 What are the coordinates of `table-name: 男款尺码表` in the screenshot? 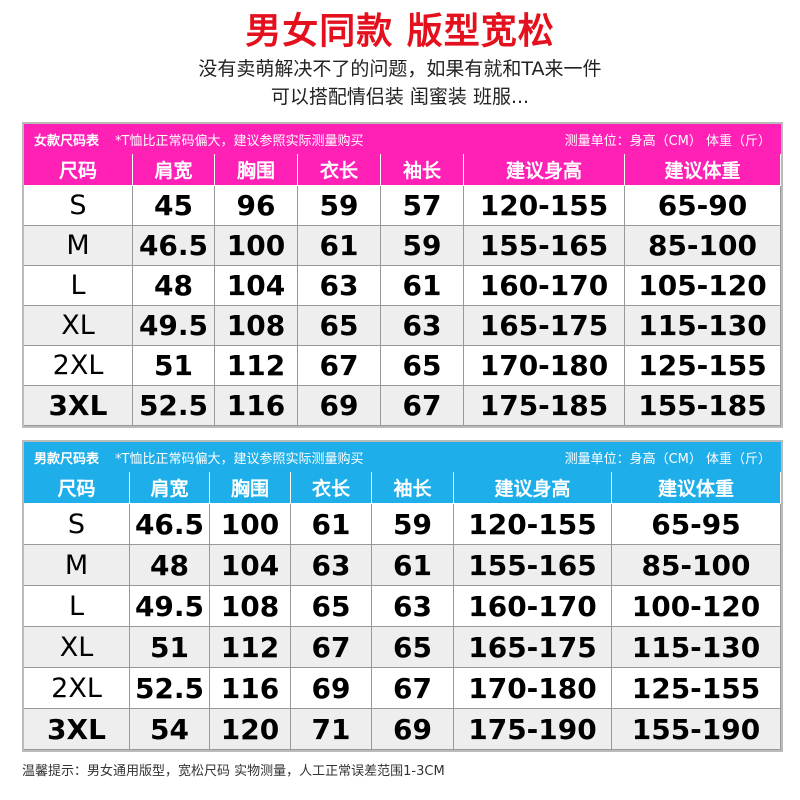 It's located at (67, 459).